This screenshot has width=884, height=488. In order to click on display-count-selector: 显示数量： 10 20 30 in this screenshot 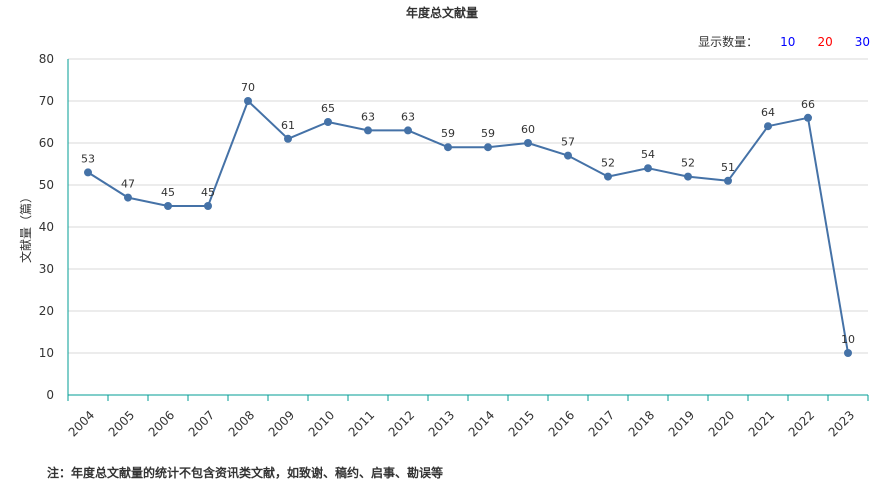, I will do `click(784, 41)`.